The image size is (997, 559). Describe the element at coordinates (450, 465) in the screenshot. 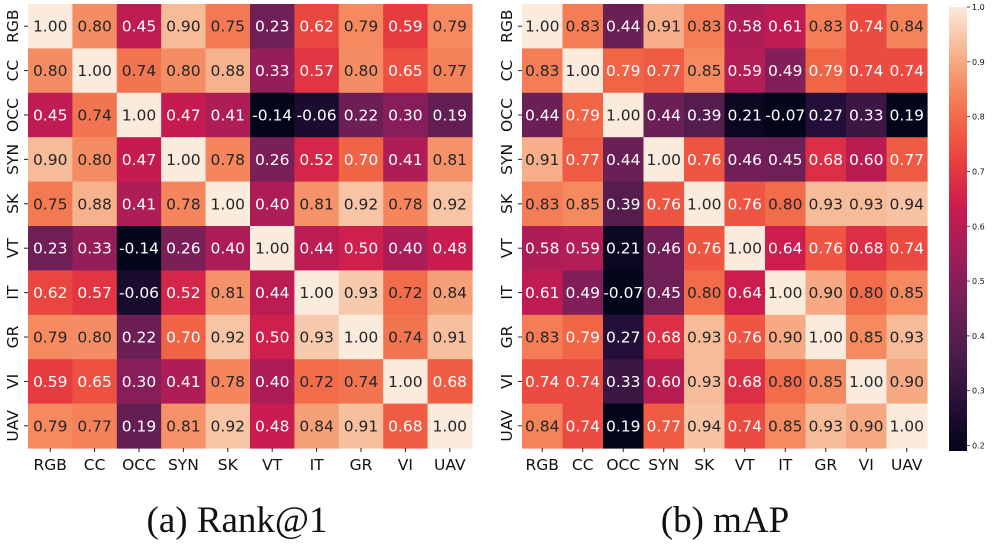

I see `x-tick-label-9: UAV` at that location.